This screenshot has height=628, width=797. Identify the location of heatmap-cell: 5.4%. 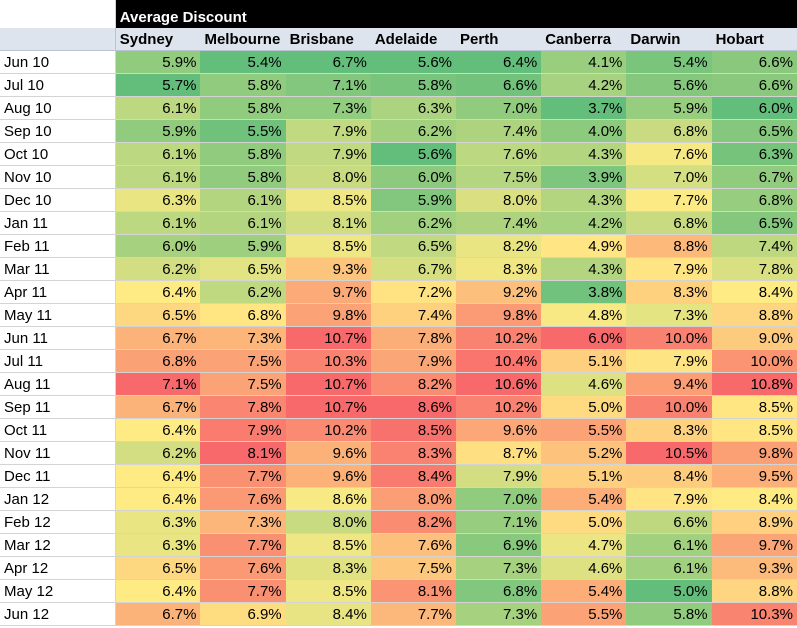
(243, 62).